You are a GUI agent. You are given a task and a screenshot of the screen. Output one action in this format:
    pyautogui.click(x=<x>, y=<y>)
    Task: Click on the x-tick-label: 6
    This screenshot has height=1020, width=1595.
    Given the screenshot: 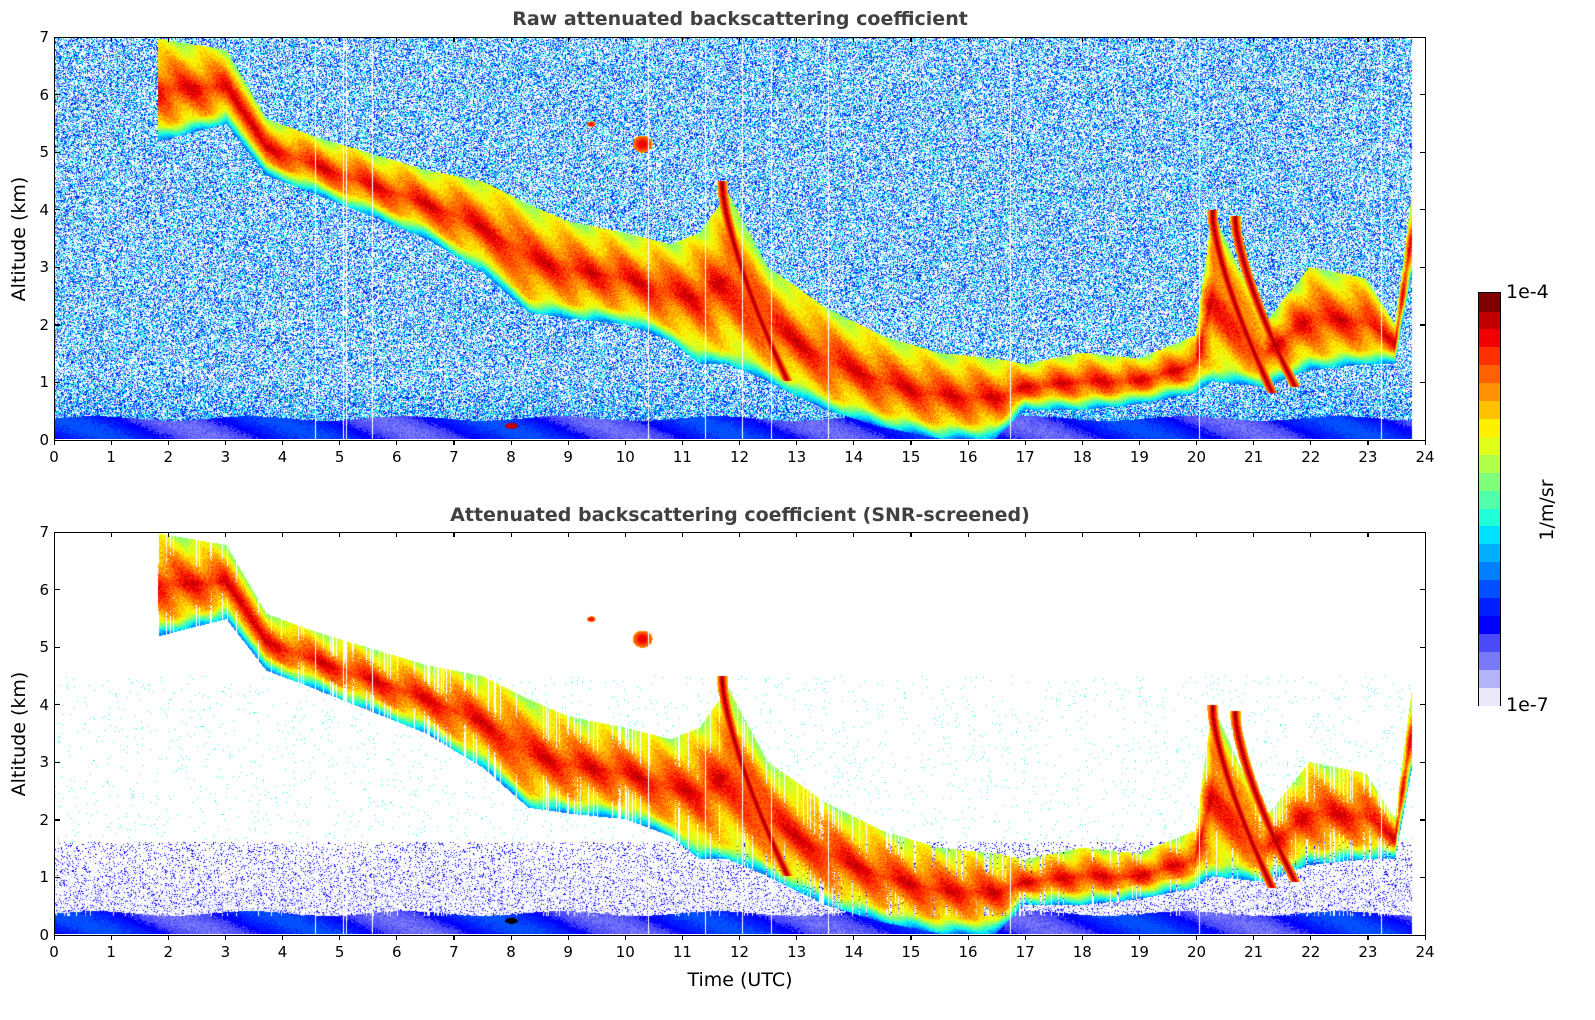 What is the action you would take?
    pyautogui.click(x=396, y=457)
    